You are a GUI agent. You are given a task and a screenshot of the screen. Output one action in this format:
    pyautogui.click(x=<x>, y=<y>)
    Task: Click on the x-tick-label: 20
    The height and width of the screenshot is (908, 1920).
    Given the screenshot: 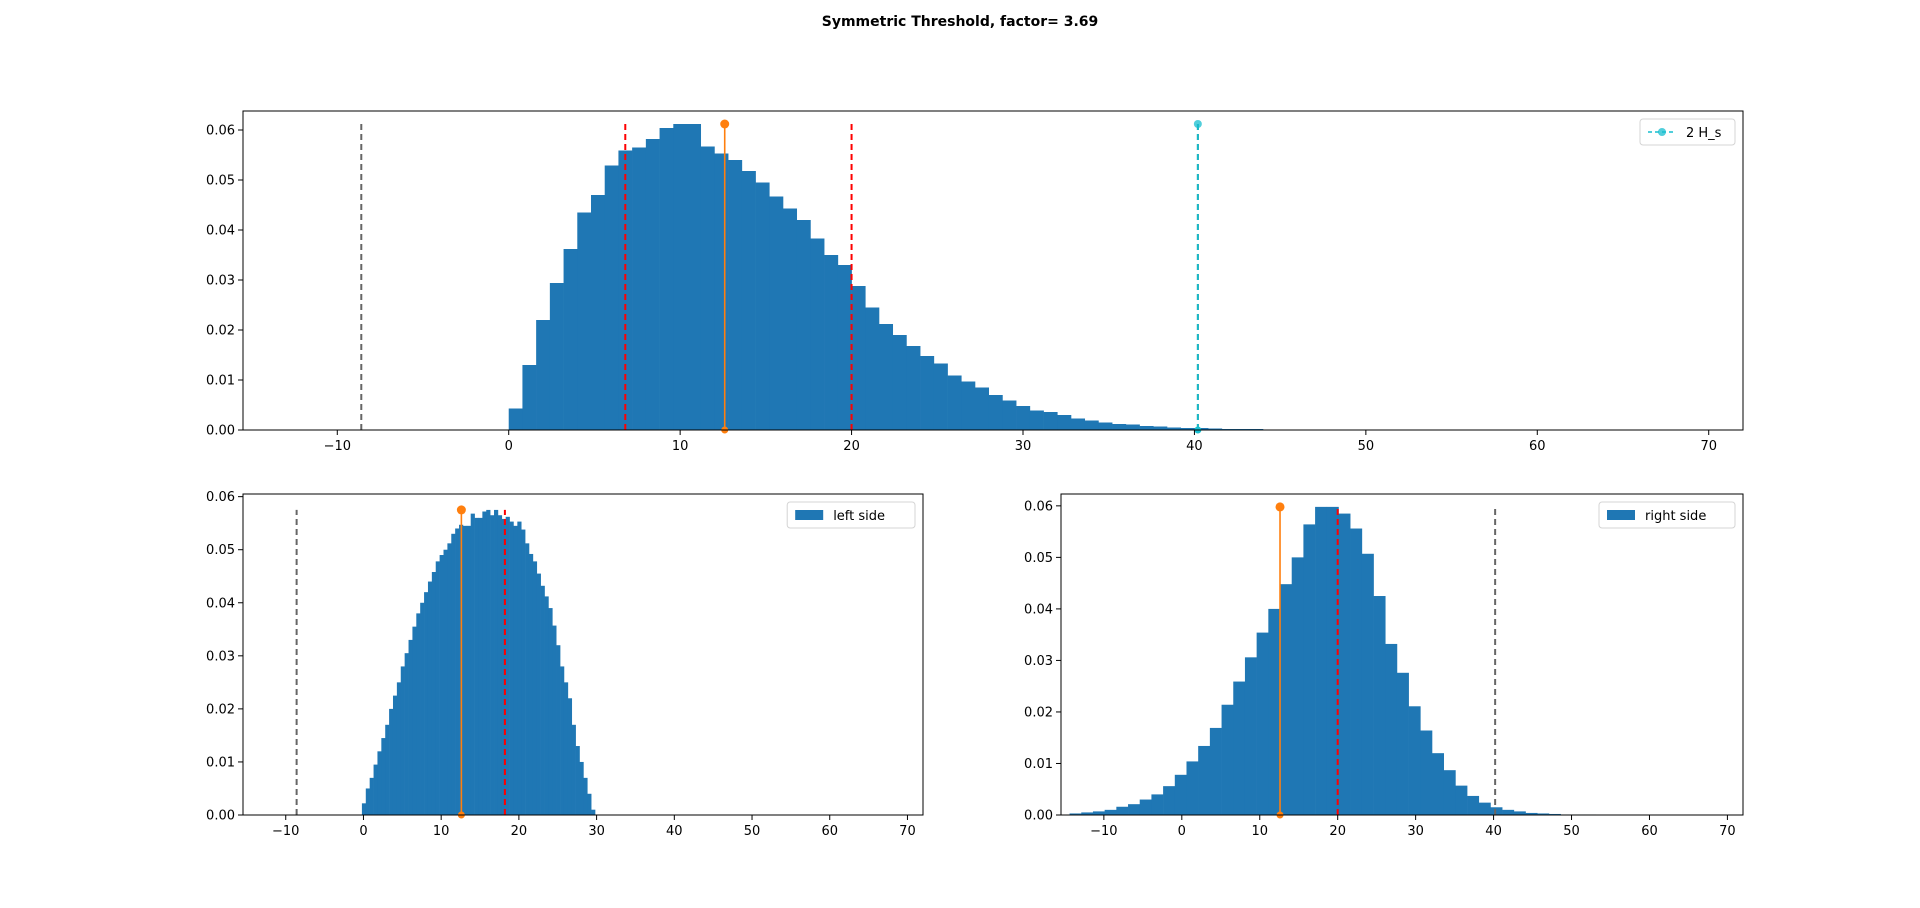 What is the action you would take?
    pyautogui.click(x=851, y=446)
    